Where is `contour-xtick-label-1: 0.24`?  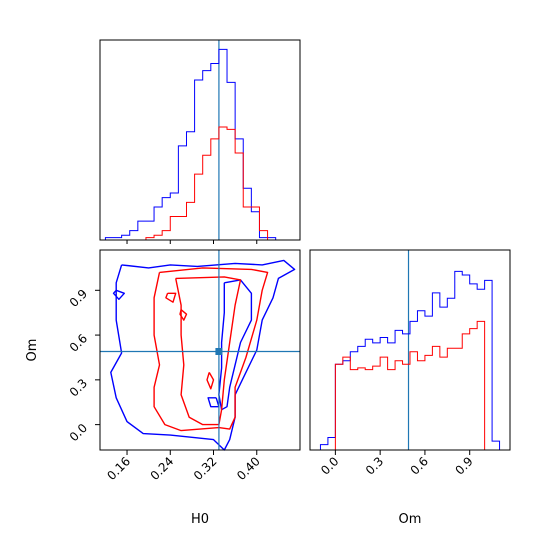 contour-xtick-label-1: 0.24 is located at coordinates (162, 468).